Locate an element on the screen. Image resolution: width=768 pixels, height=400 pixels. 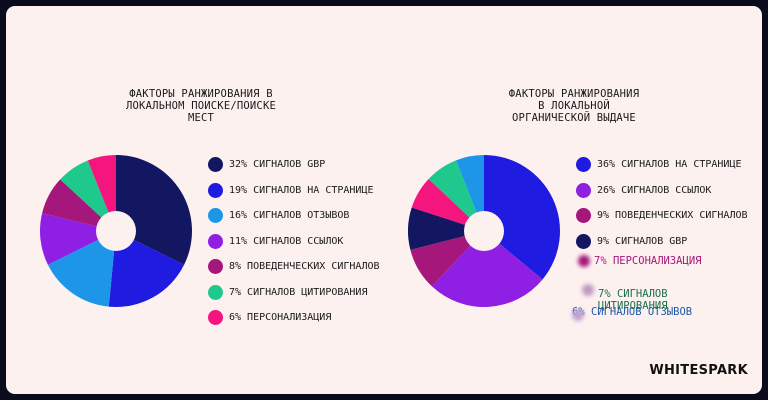
legend-label: 11% СИГНАЛОВ ССЫЛОК is located at coordinates (286, 241).